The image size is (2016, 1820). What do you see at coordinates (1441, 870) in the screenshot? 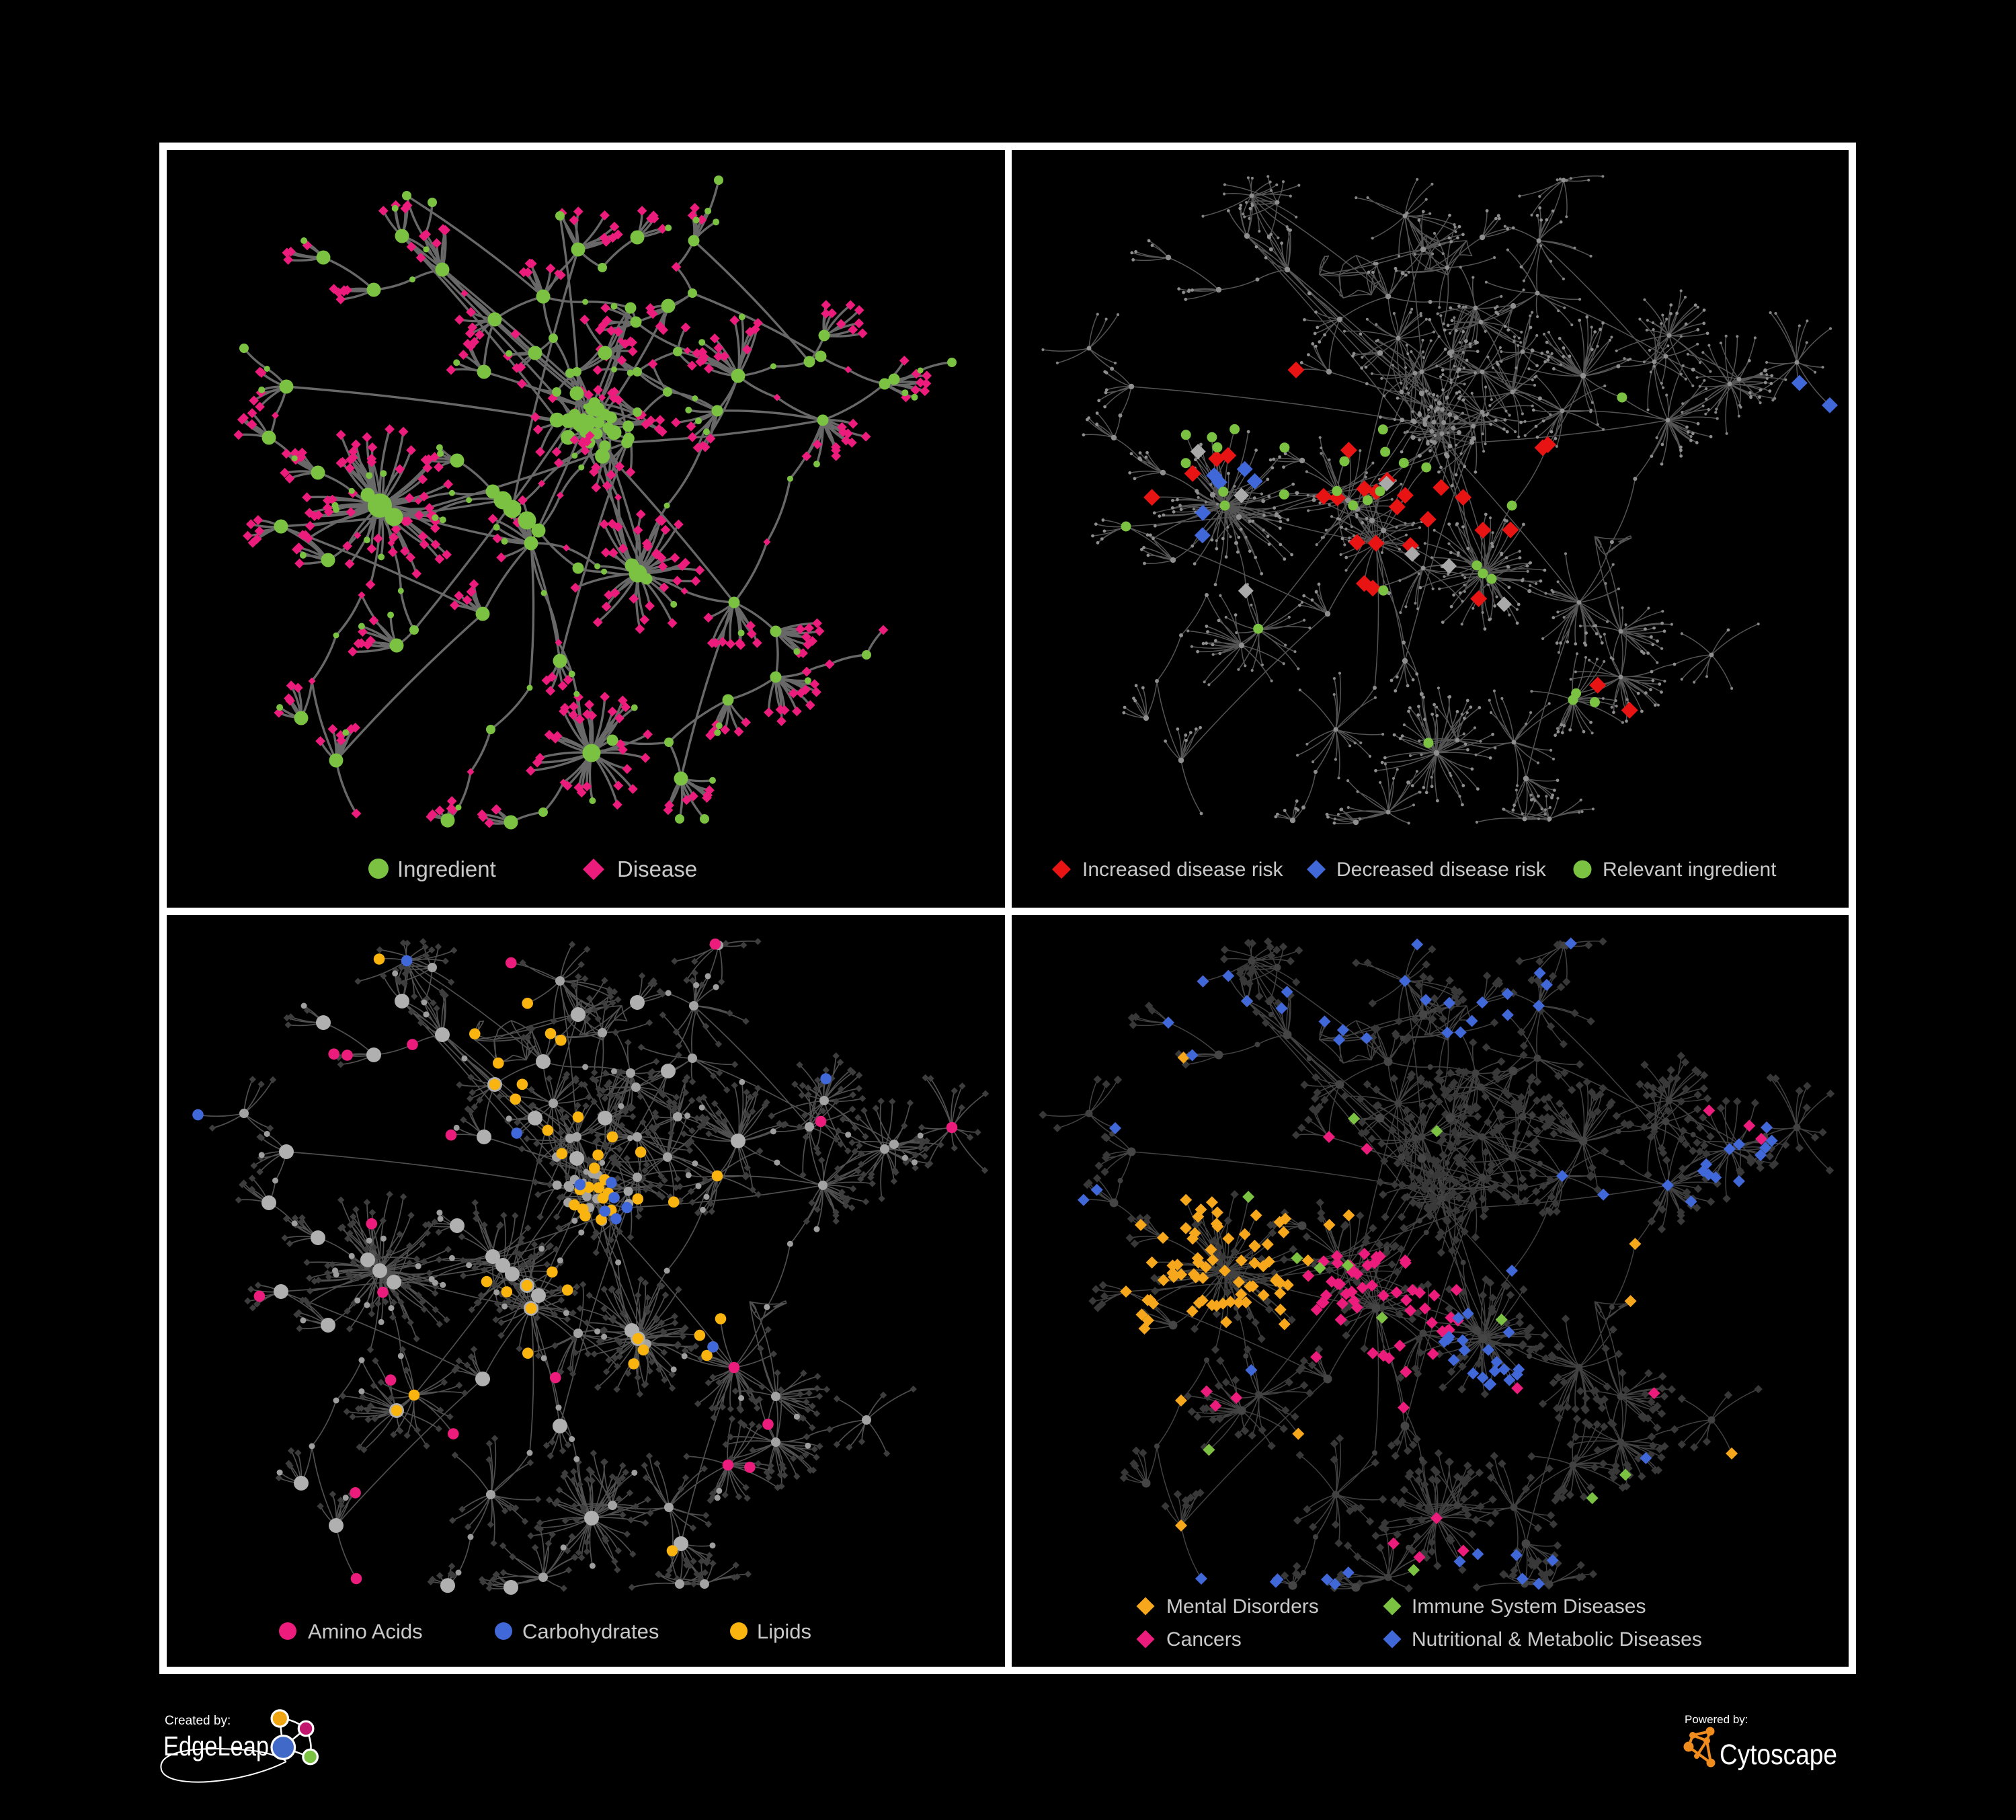
I see `svg-text: Decreased disease risk` at bounding box center [1441, 870].